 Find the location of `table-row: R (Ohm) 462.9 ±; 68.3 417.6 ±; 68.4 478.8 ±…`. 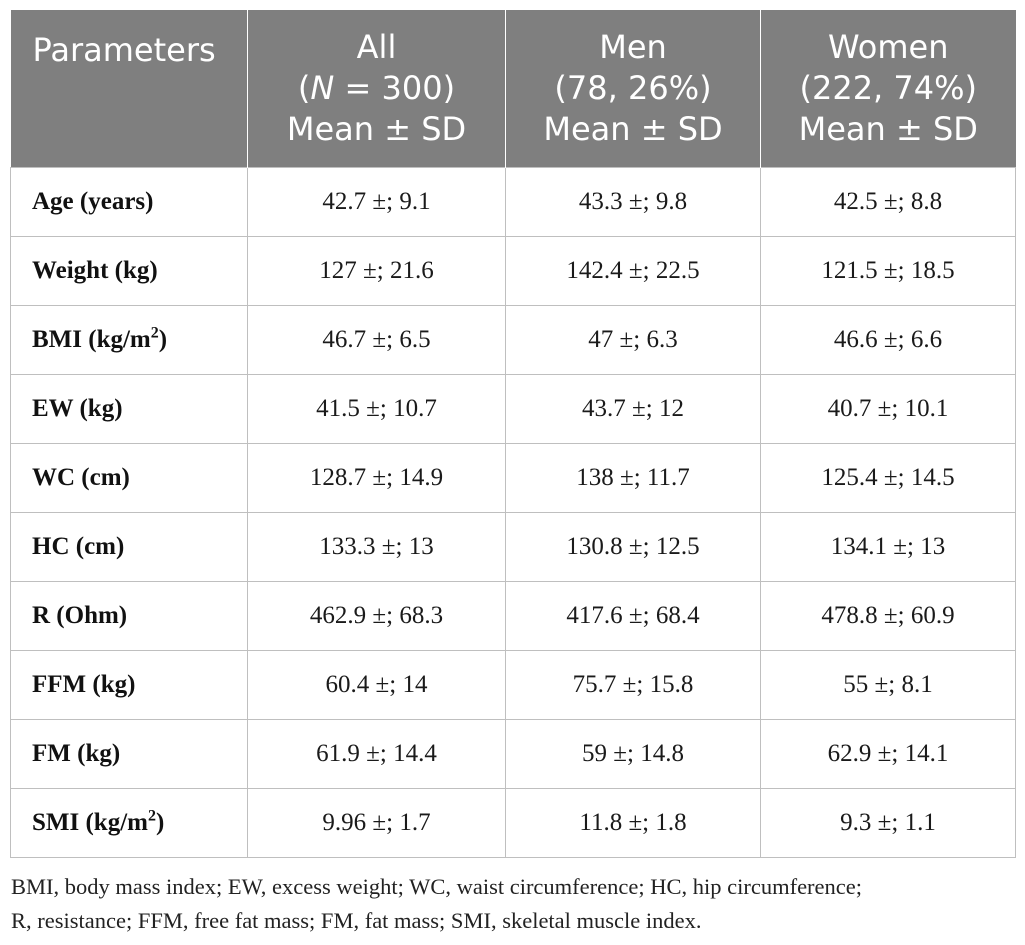

table-row: R (Ohm) 462.9 ±; 68.3 417.6 ±; 68.4 478.8 ±… is located at coordinates (513, 616).